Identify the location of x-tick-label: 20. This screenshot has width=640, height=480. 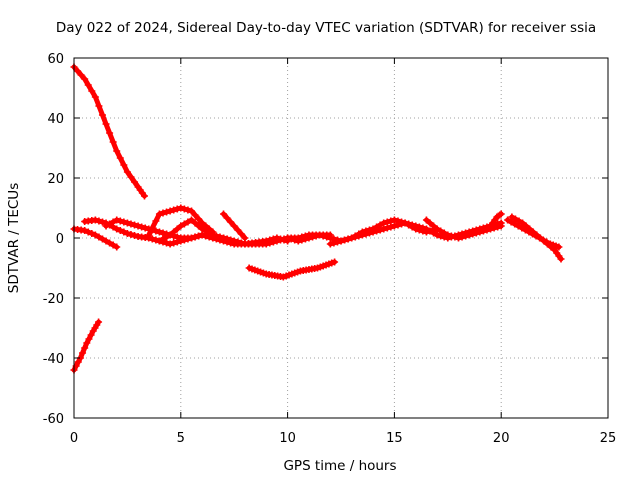
(501, 438).